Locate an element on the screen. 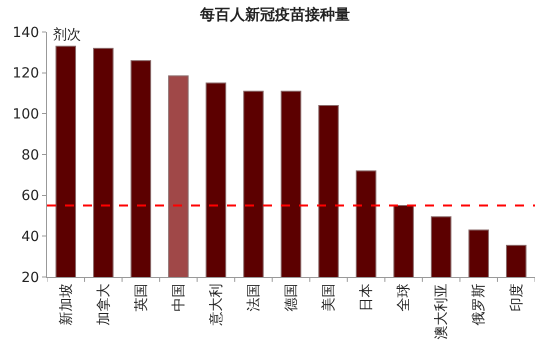  x-tick-label: 日本 is located at coordinates (366, 298).